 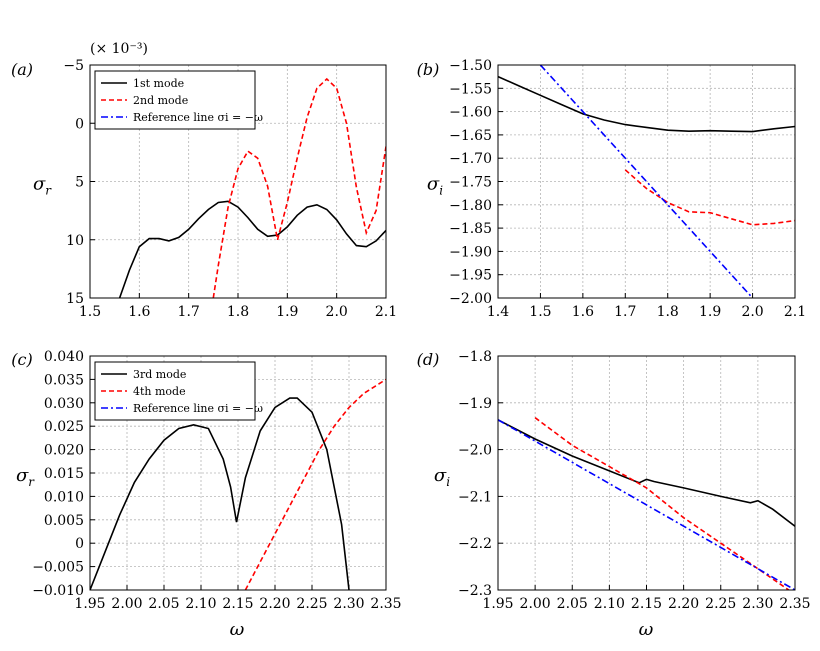 I want to click on panel-b-ytick-label: −1.85, so click(x=470, y=229).